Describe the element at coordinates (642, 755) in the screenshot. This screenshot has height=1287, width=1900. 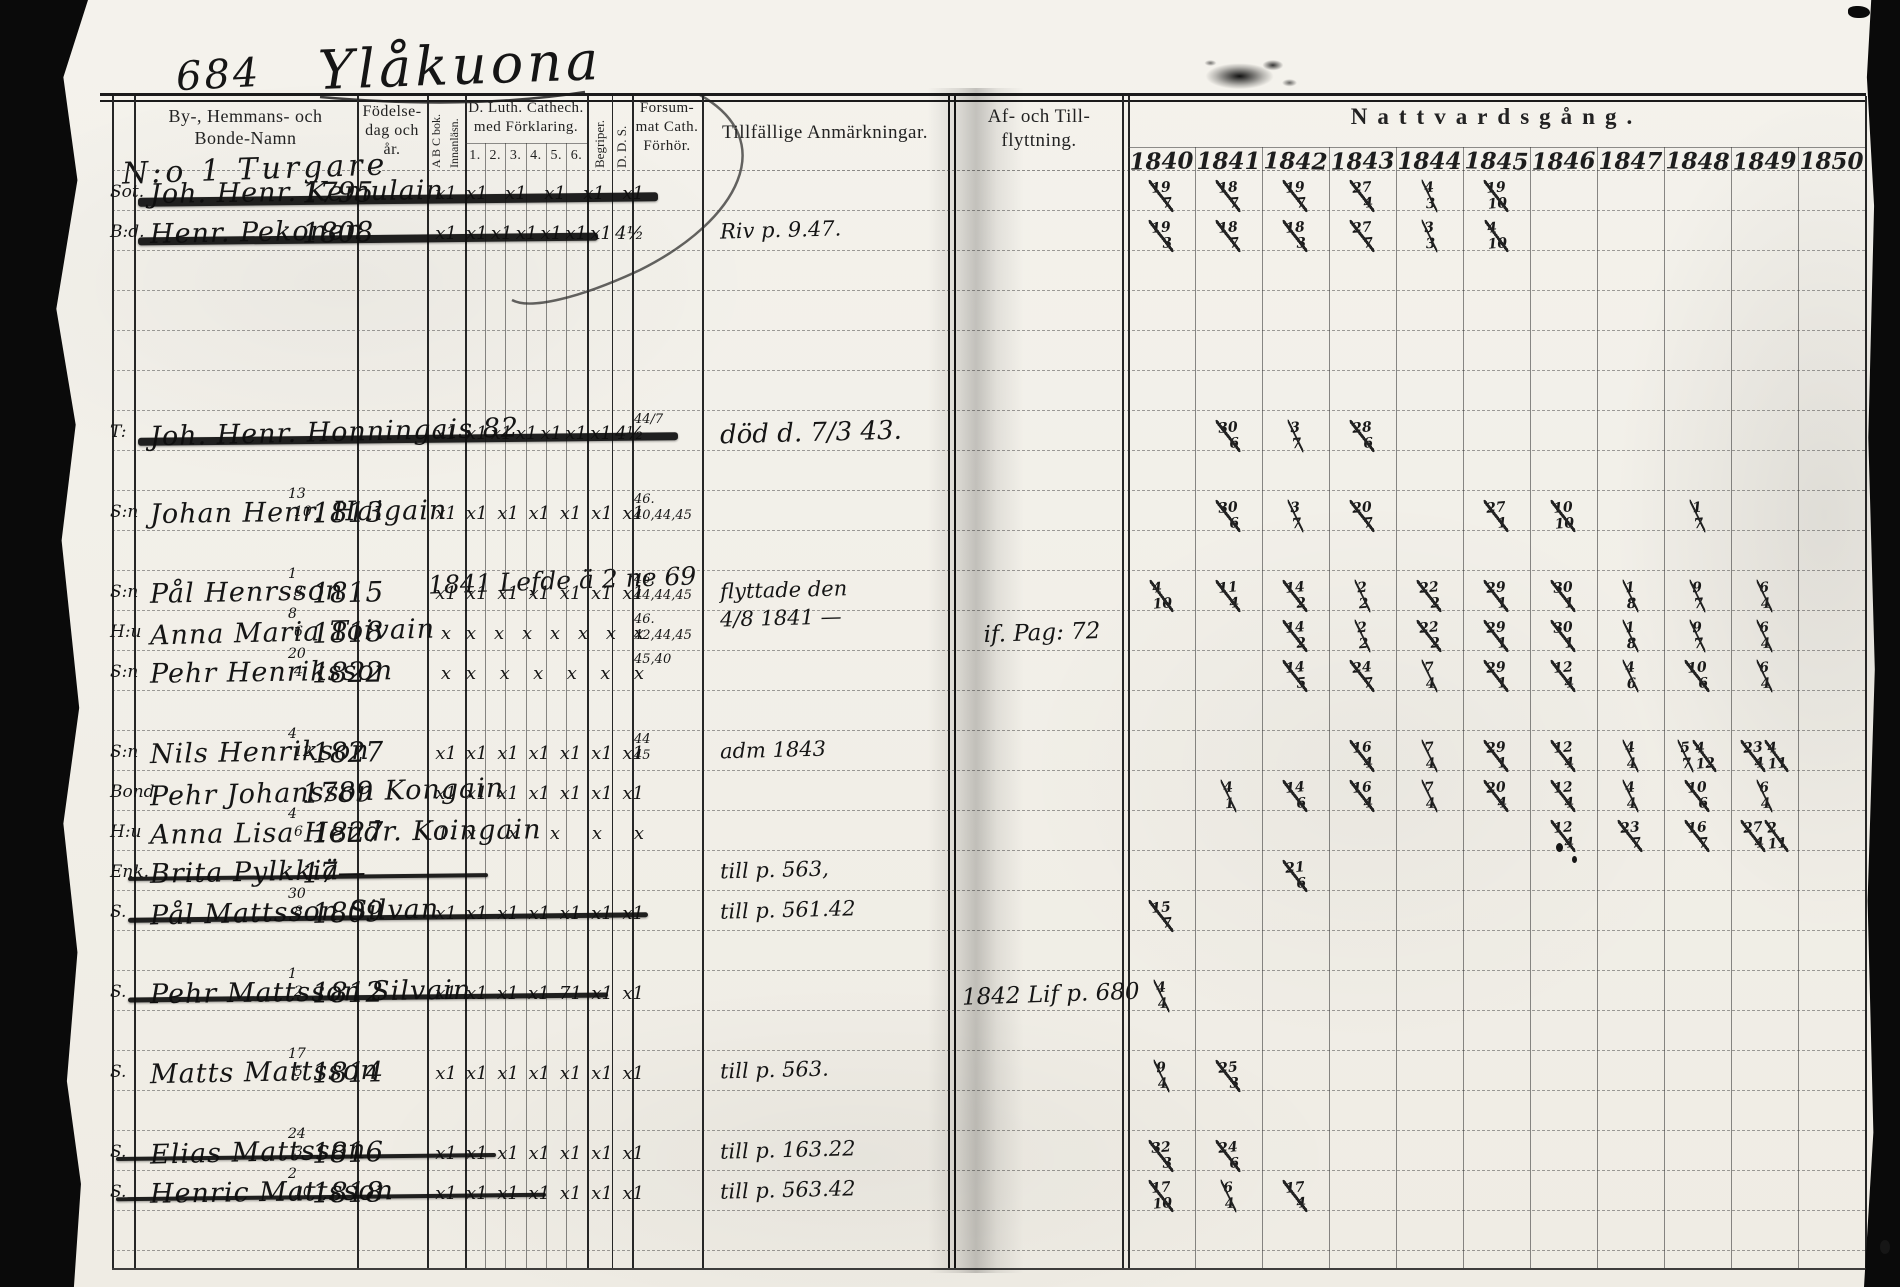
I see `entry-forsummat: 45` at that location.